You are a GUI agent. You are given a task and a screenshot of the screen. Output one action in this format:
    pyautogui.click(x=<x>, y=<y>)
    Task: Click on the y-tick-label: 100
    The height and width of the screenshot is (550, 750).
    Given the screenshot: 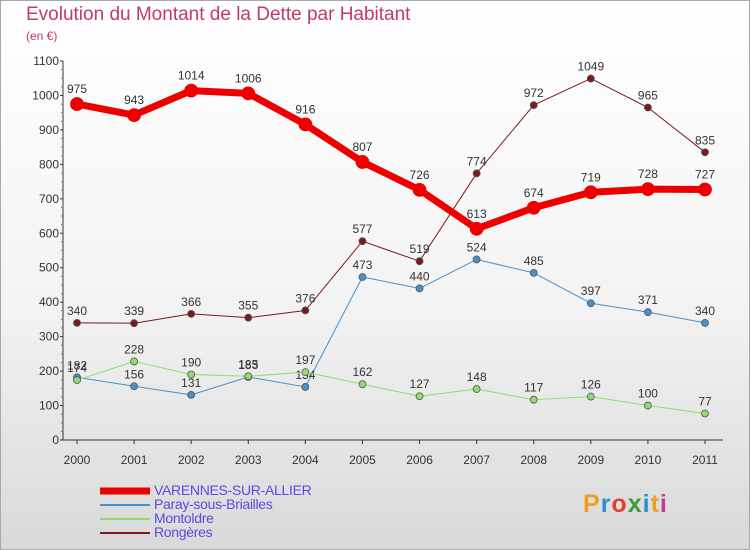 What is the action you would take?
    pyautogui.click(x=49, y=406)
    